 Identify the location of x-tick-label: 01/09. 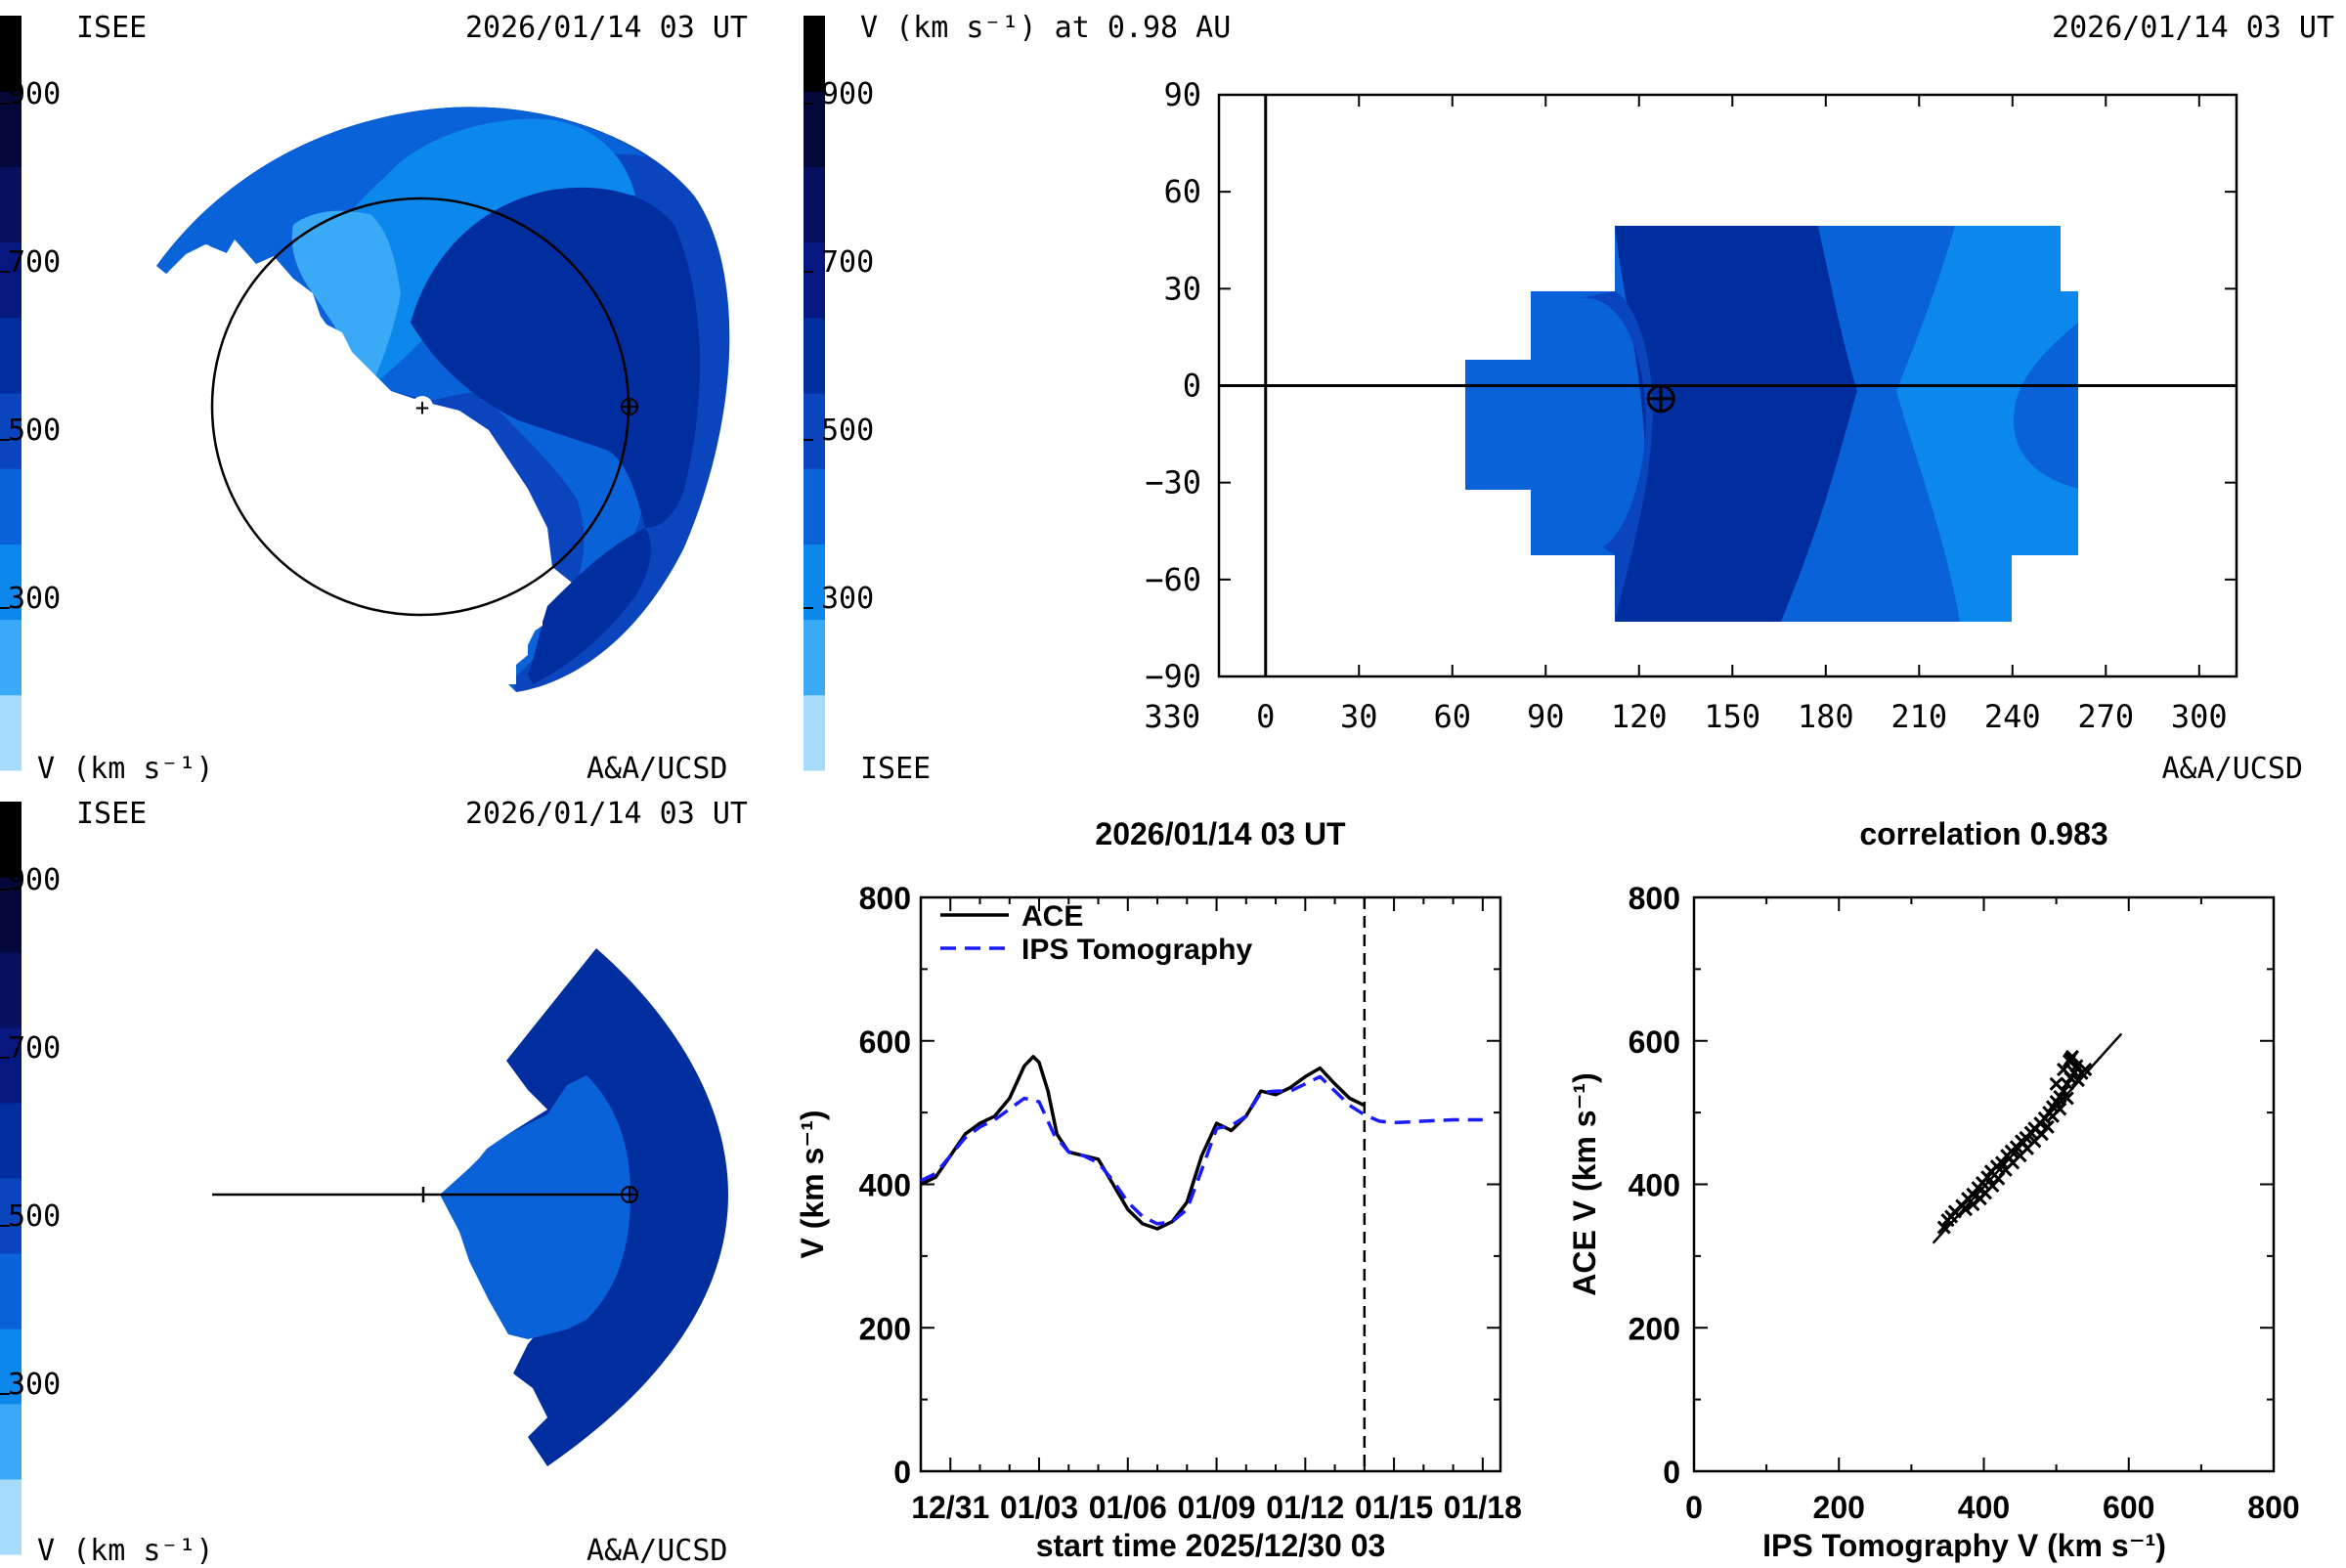
(1217, 1507).